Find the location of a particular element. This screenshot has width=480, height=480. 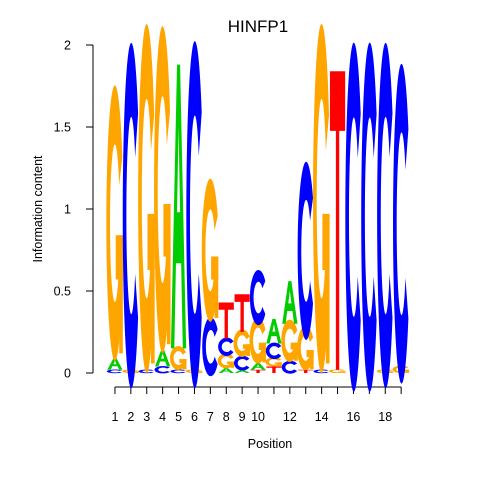

y-tick-label: 2 is located at coordinates (67, 46).